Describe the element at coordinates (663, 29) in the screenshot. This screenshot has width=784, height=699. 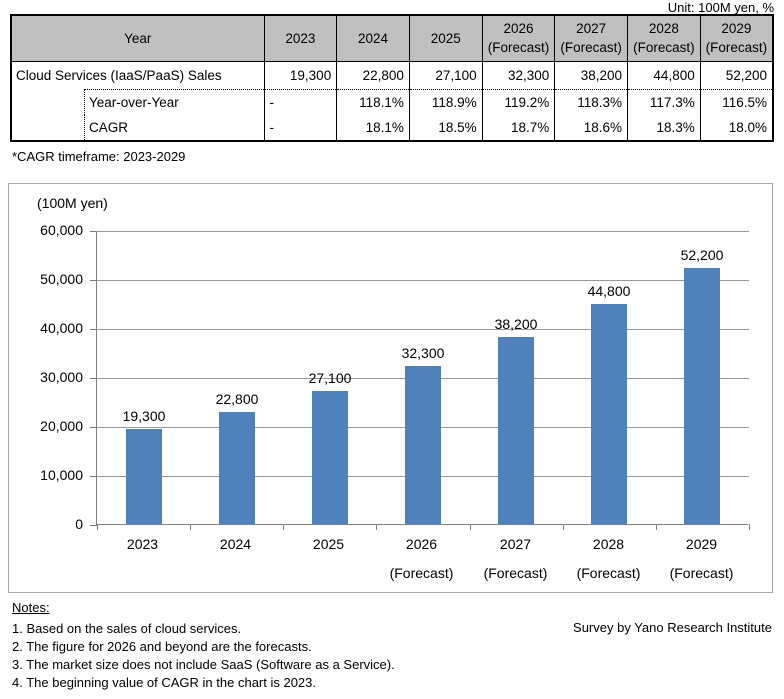
I see `header-year-label: 2028` at that location.